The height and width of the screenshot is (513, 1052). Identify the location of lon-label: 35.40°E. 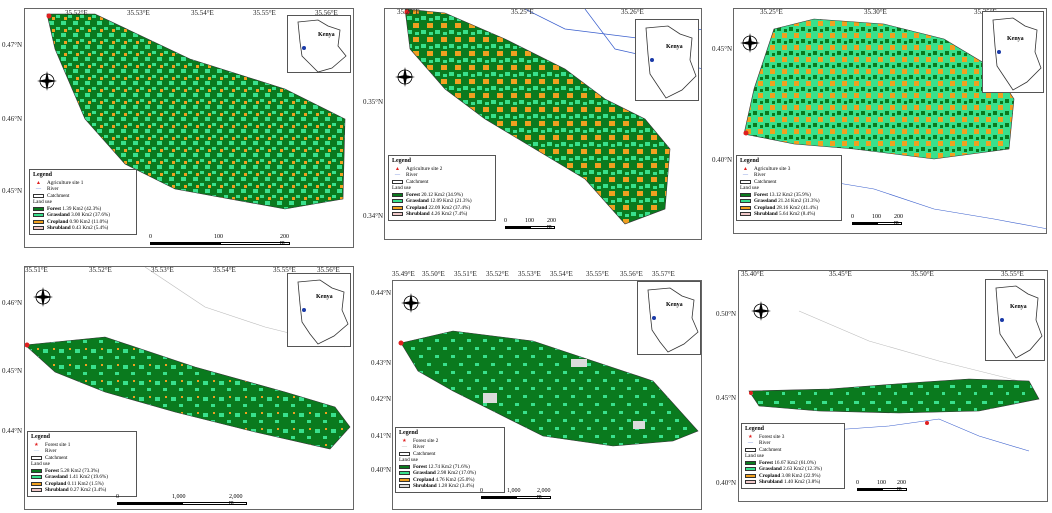
(752, 274).